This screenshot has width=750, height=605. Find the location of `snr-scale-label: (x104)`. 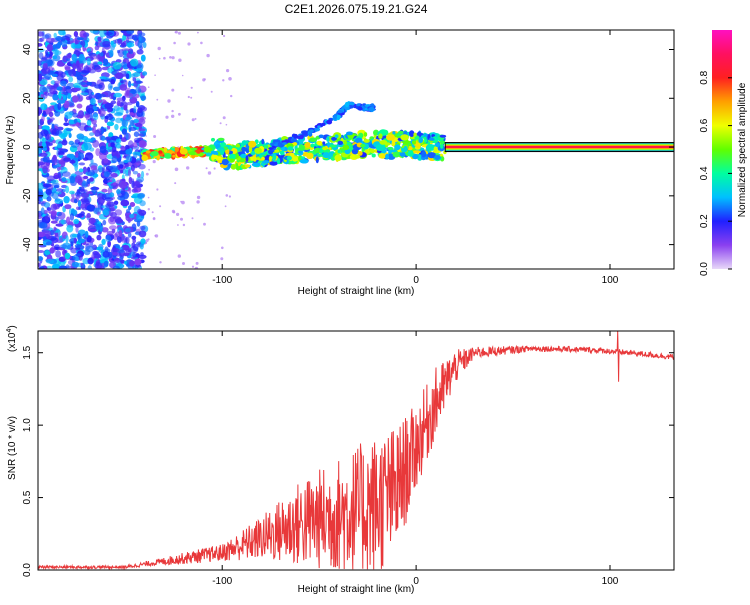

snr-scale-label: (x104) is located at coordinates (12, 338).